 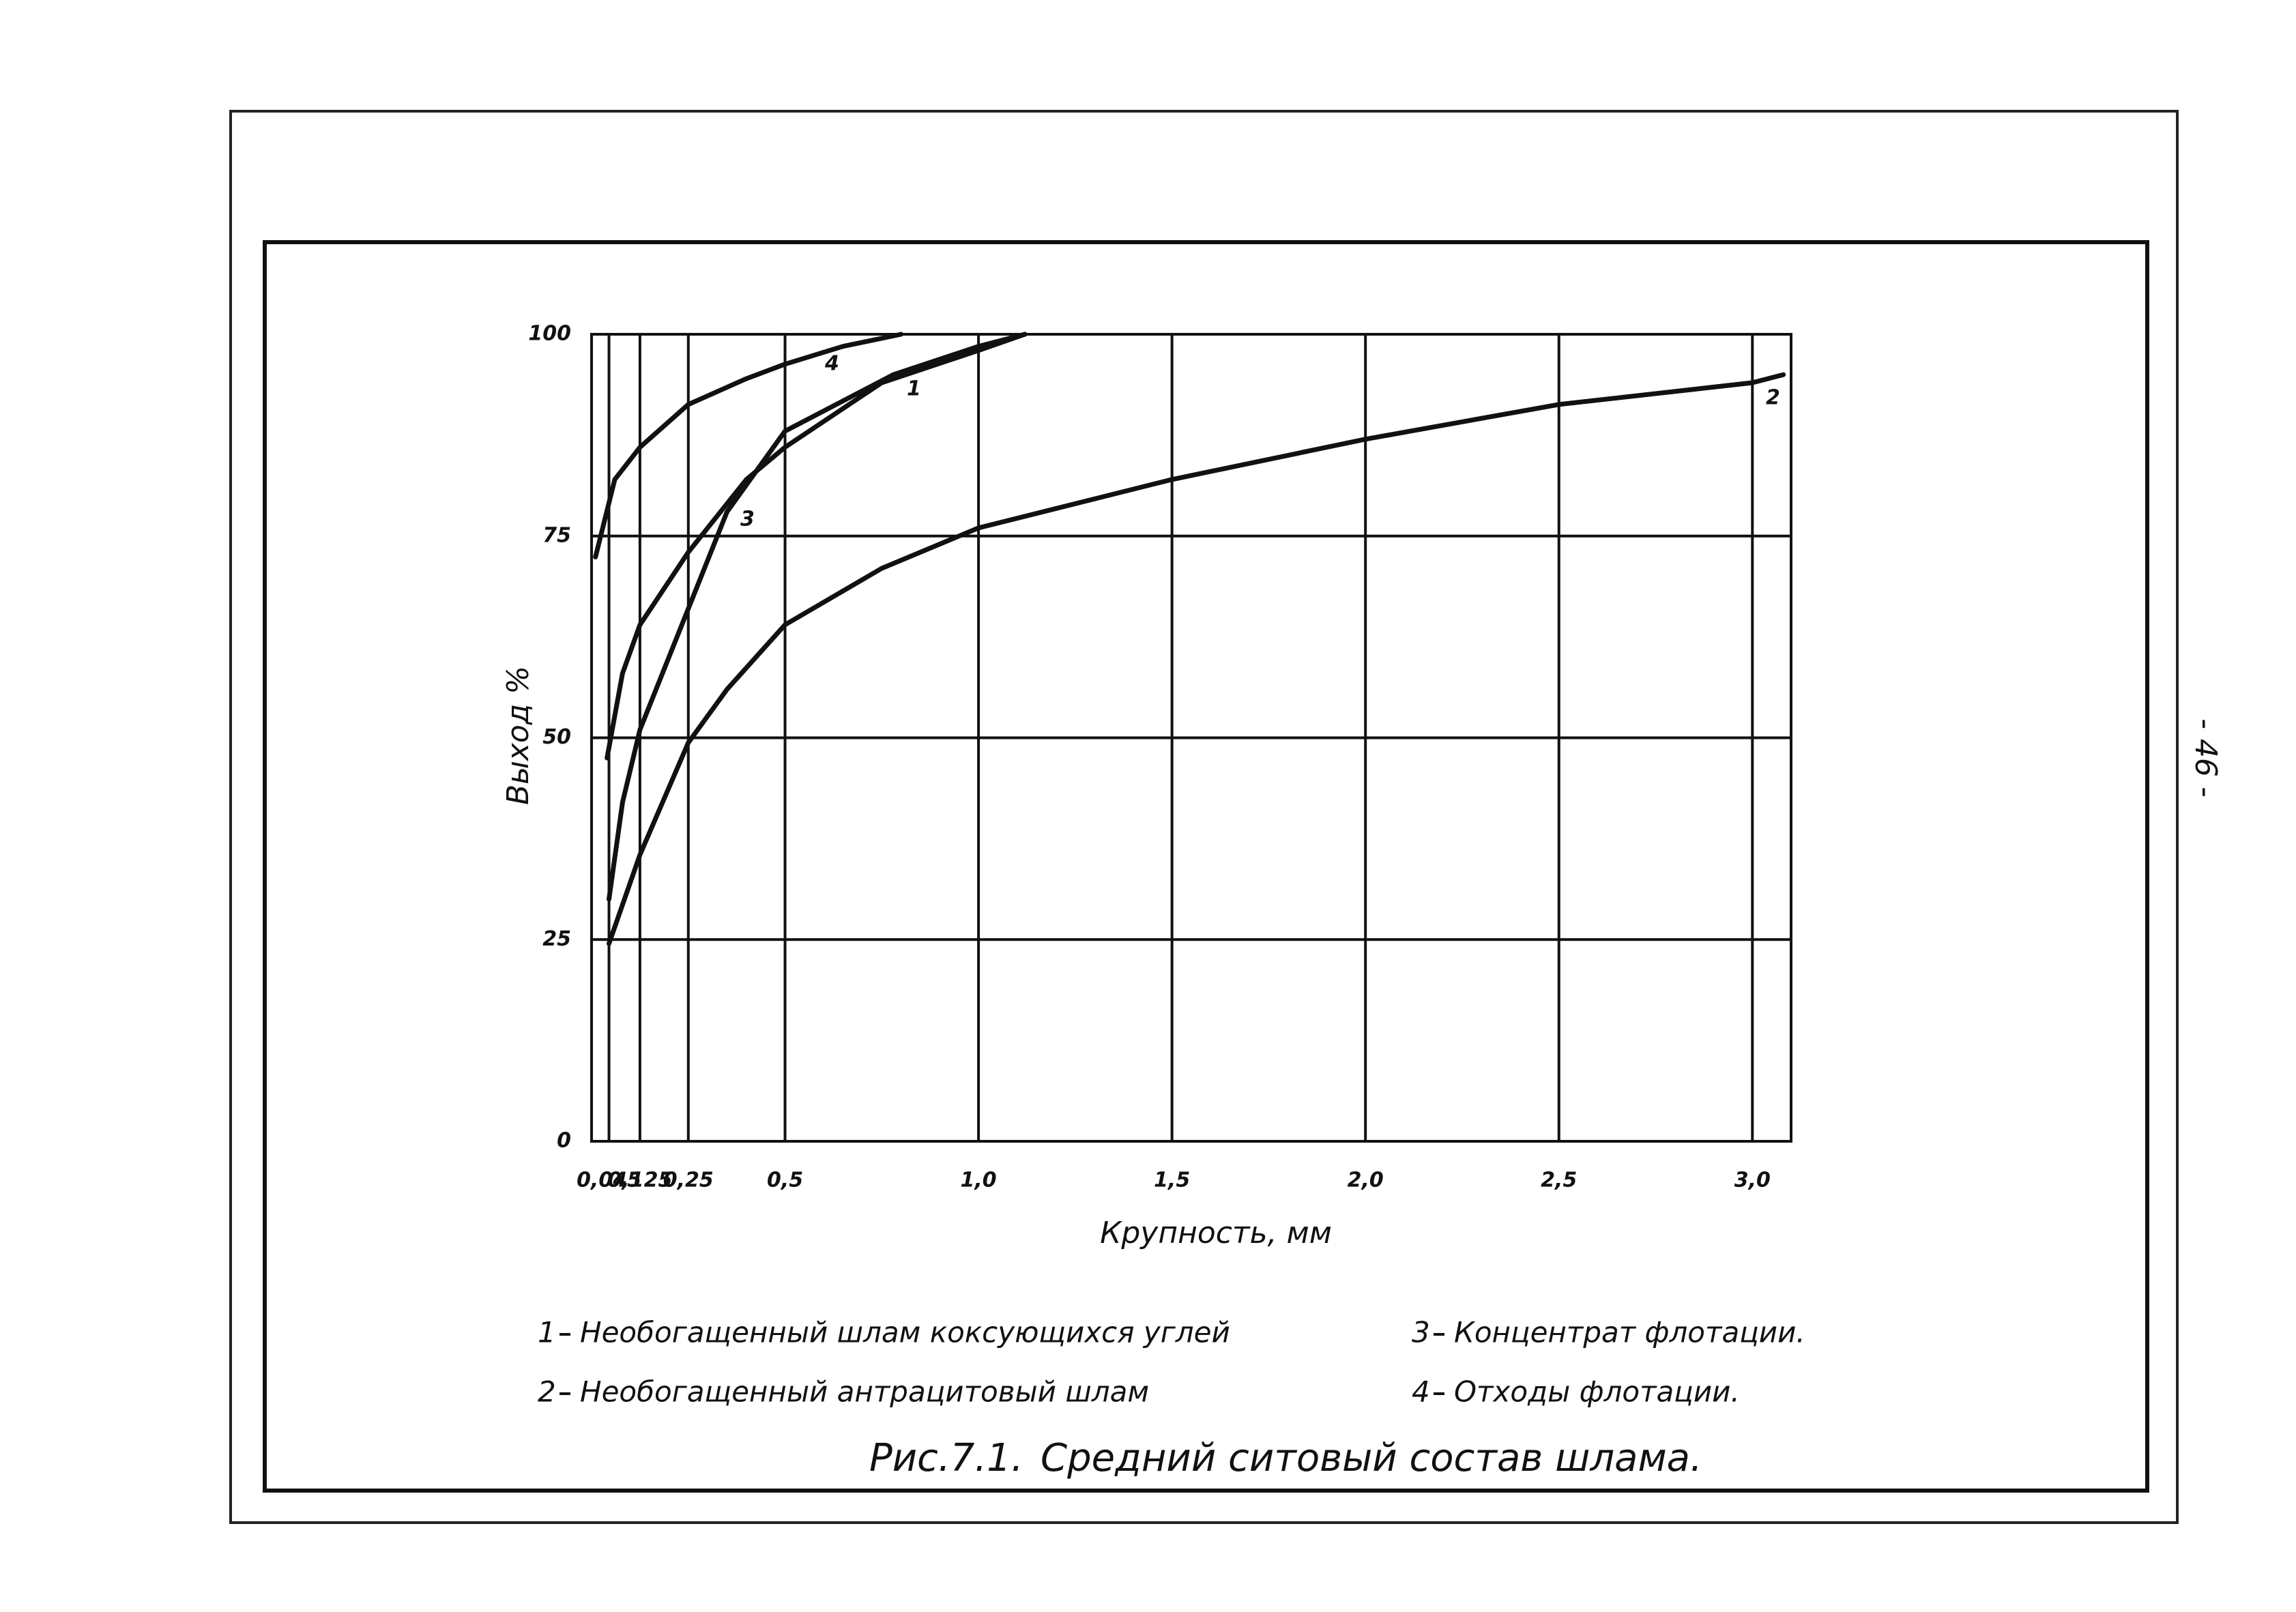 What do you see at coordinates (518, 735) in the screenshot?
I see `y-axis-label: Выход %` at bounding box center [518, 735].